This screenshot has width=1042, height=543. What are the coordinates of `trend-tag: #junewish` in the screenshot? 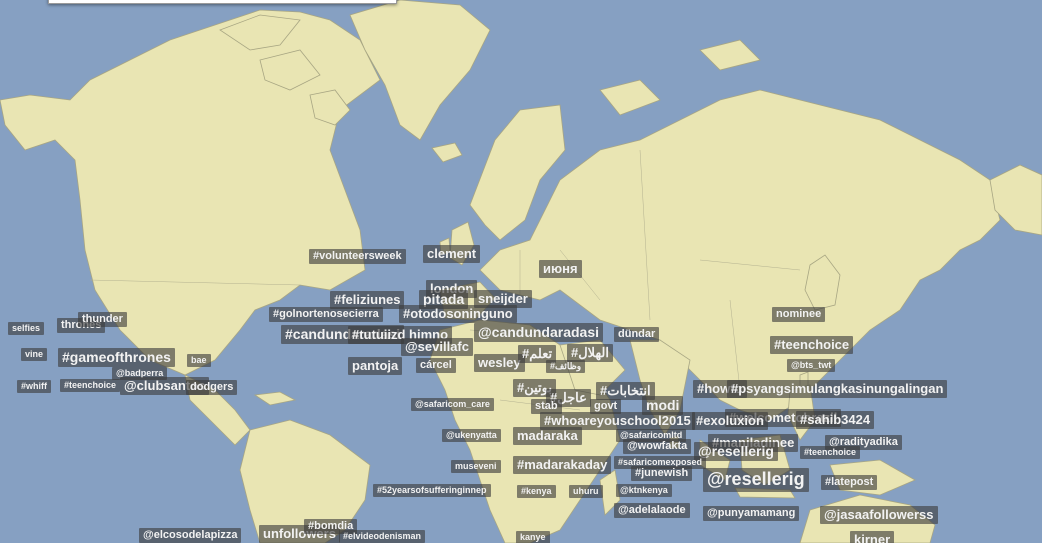 It's located at (662, 474).